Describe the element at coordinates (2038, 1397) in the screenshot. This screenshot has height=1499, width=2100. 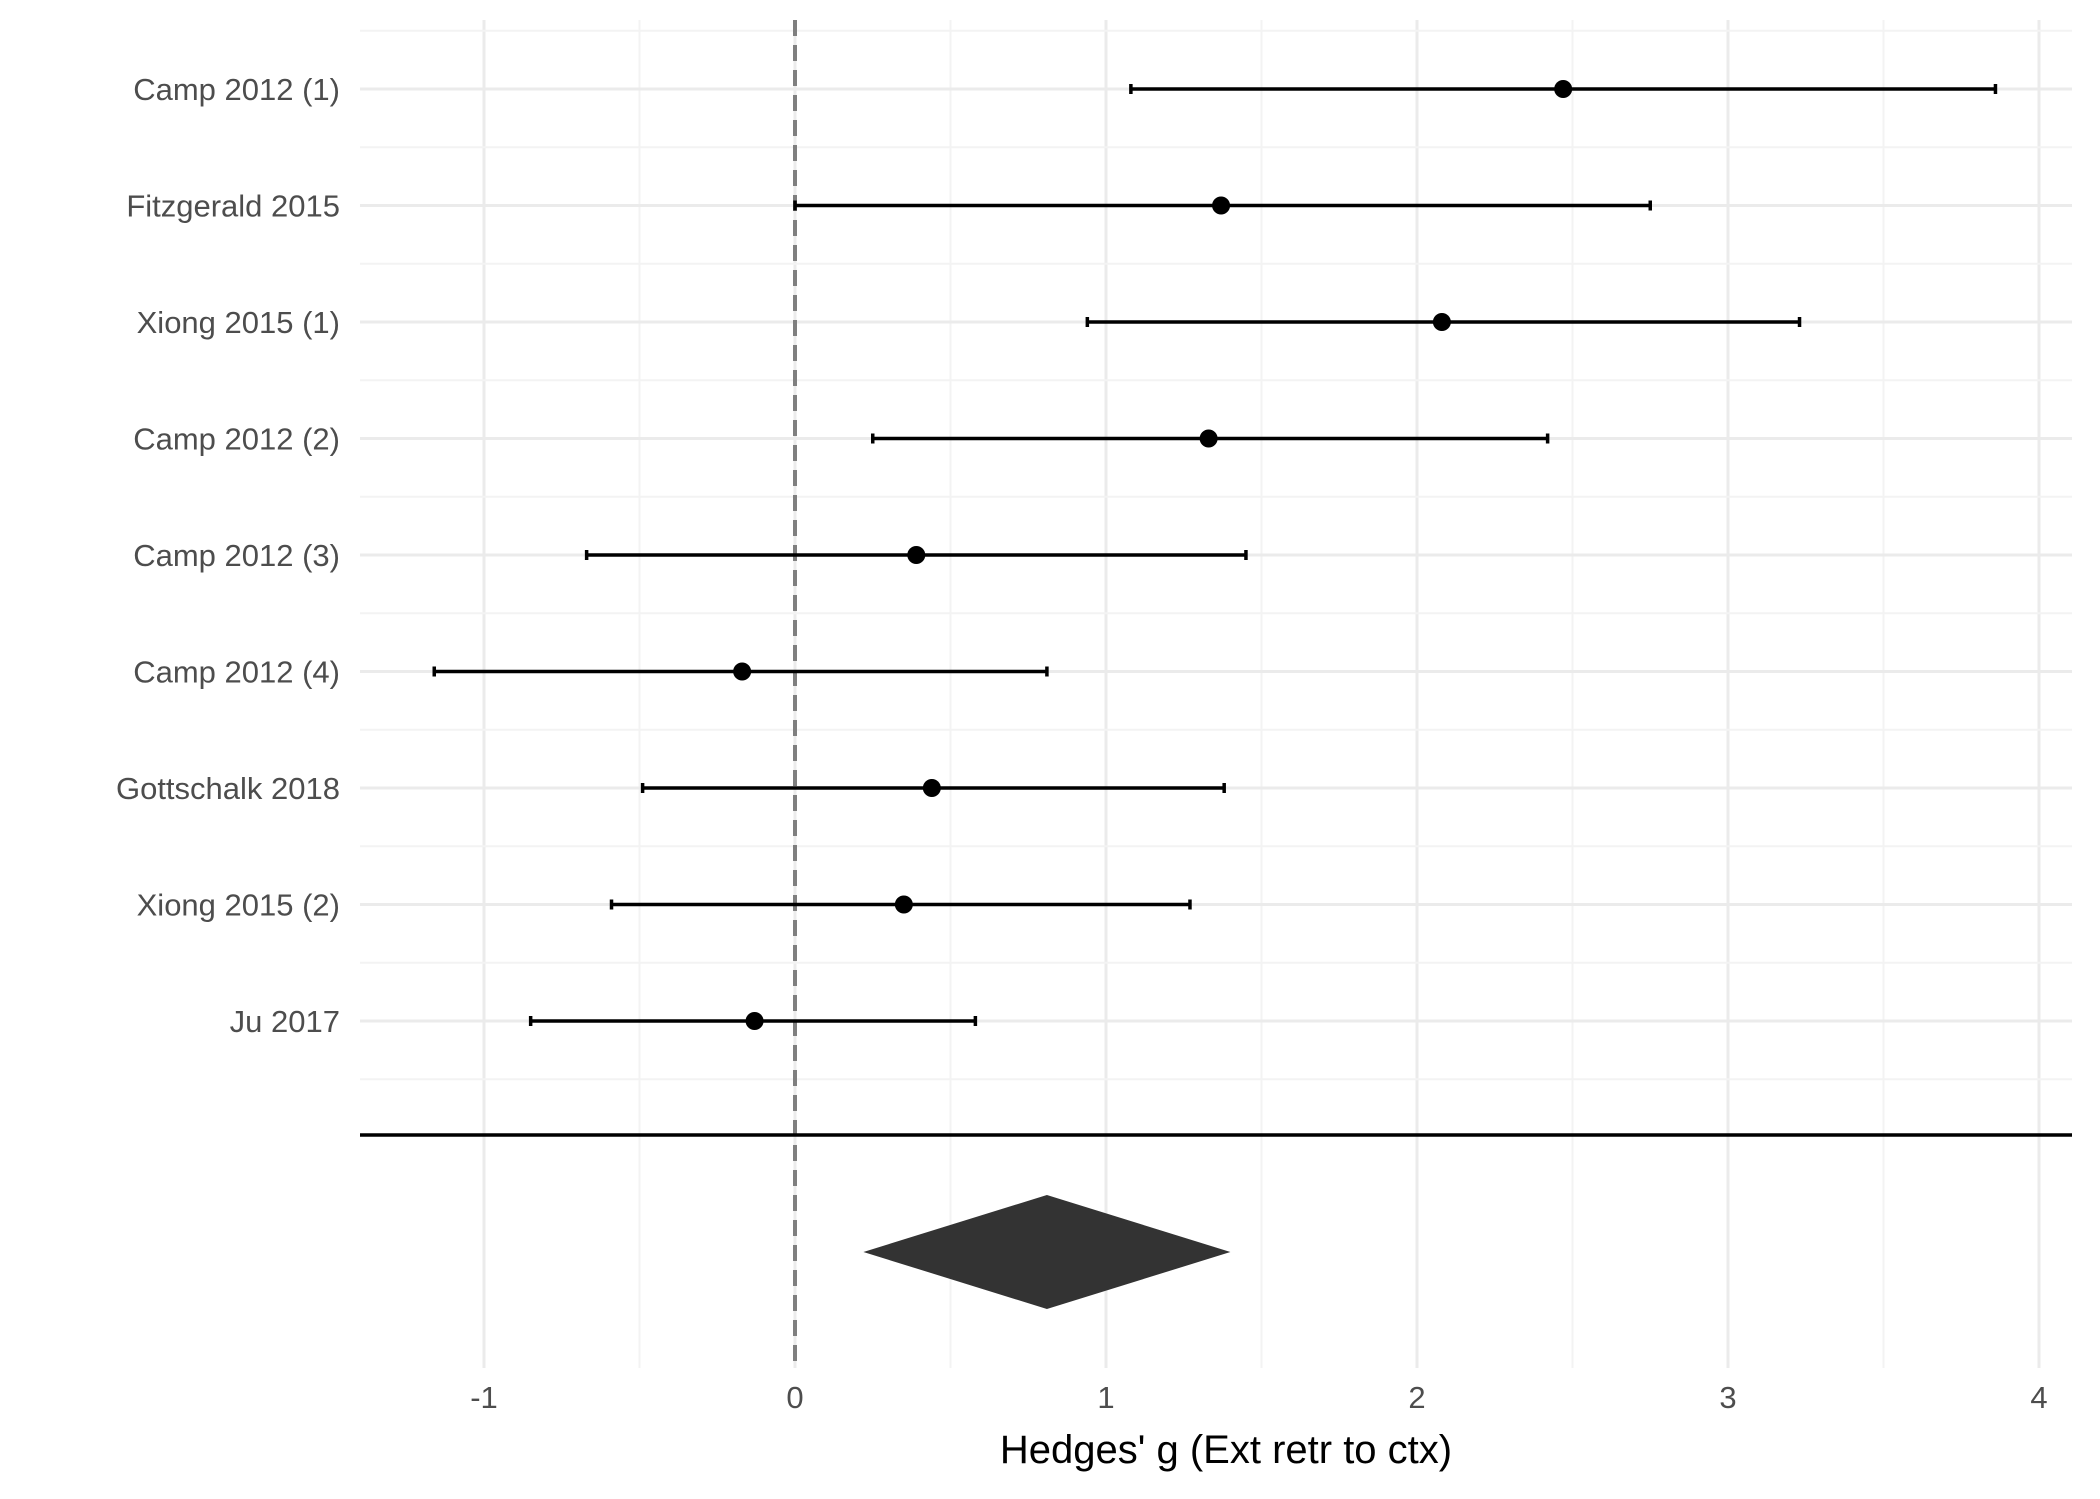
I see `x-tick-label: 4` at that location.